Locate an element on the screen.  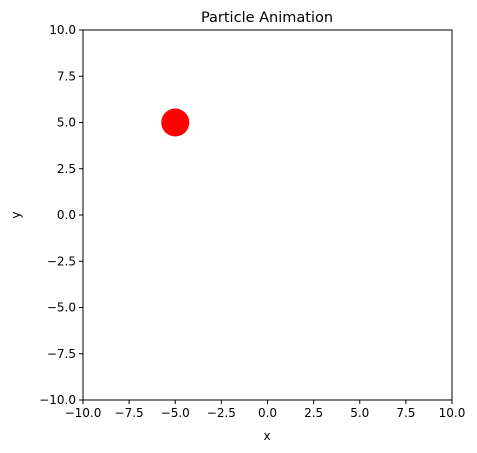
y-tick-label: −2.5 is located at coordinates (61, 261).